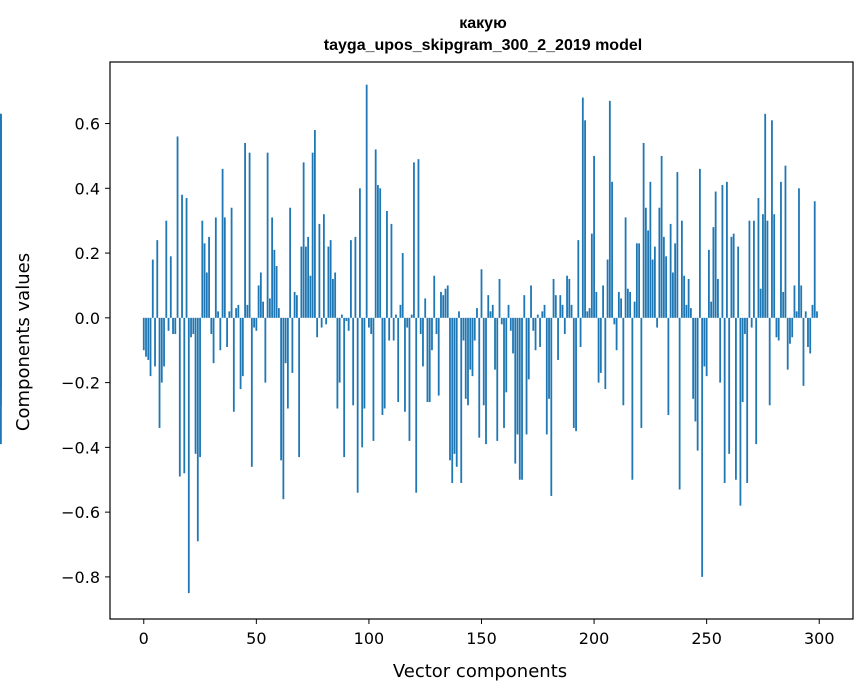  What do you see at coordinates (80, 447) in the screenshot?
I see `y-tick-label: −0.4` at bounding box center [80, 447].